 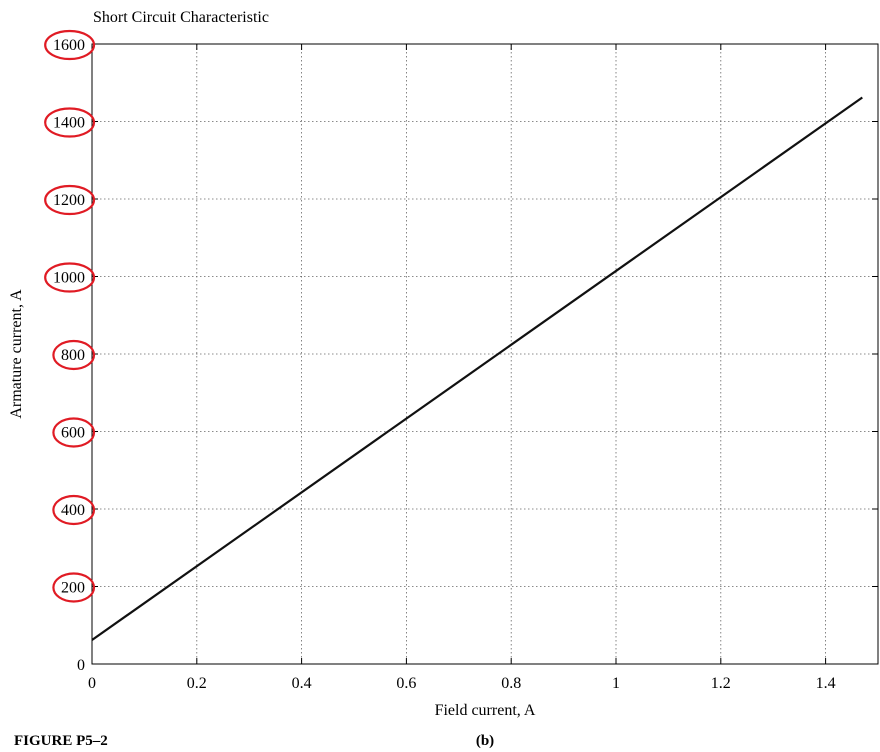 What do you see at coordinates (70, 316) in the screenshot?
I see `annotation-layer` at bounding box center [70, 316].